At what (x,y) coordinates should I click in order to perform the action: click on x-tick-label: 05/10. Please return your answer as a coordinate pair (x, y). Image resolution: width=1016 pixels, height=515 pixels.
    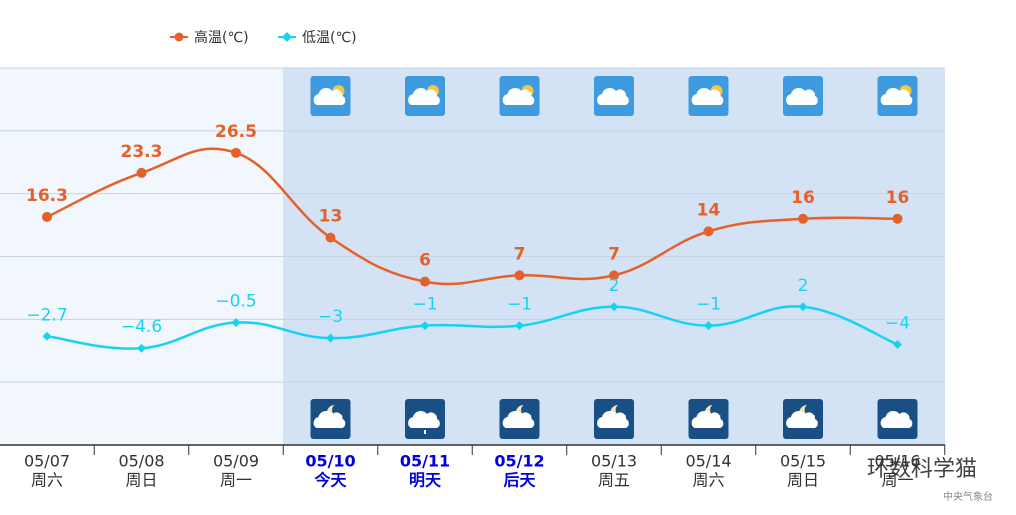
    Looking at the image, I should click on (330, 461).